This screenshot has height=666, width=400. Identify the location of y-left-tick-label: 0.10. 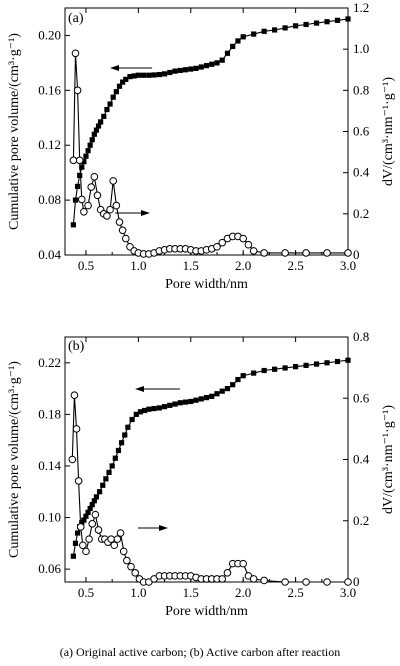
(49, 517).